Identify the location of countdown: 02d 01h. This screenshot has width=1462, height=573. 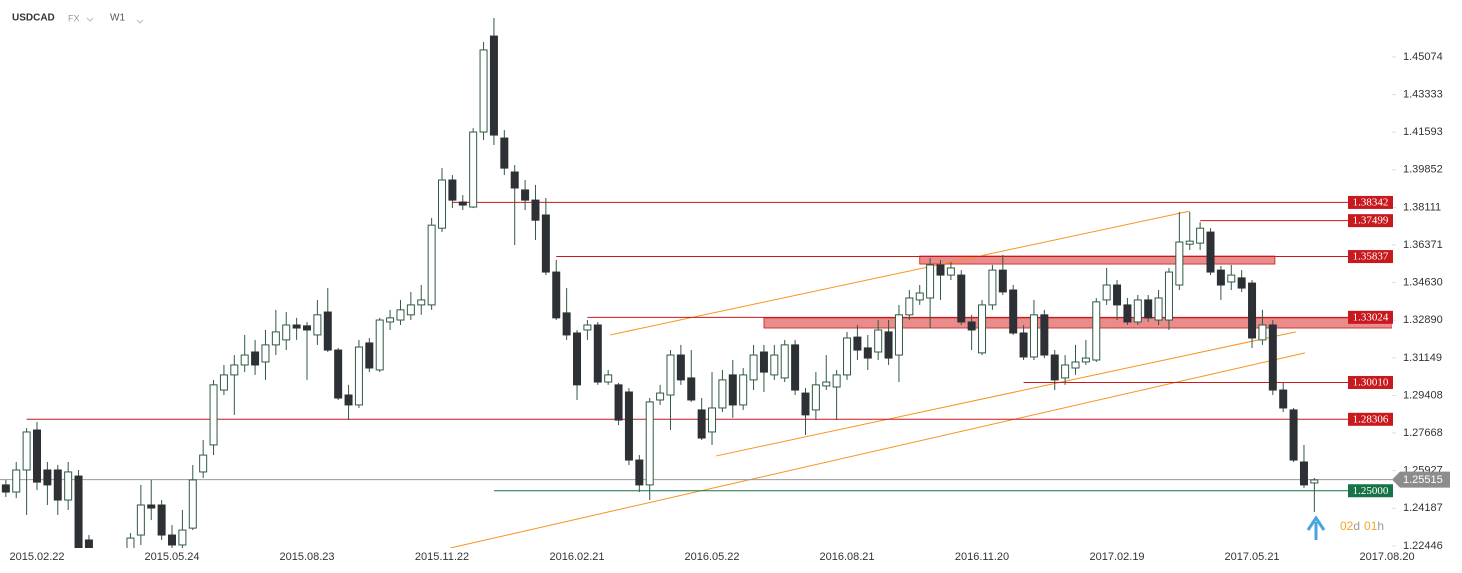
(1362, 526).